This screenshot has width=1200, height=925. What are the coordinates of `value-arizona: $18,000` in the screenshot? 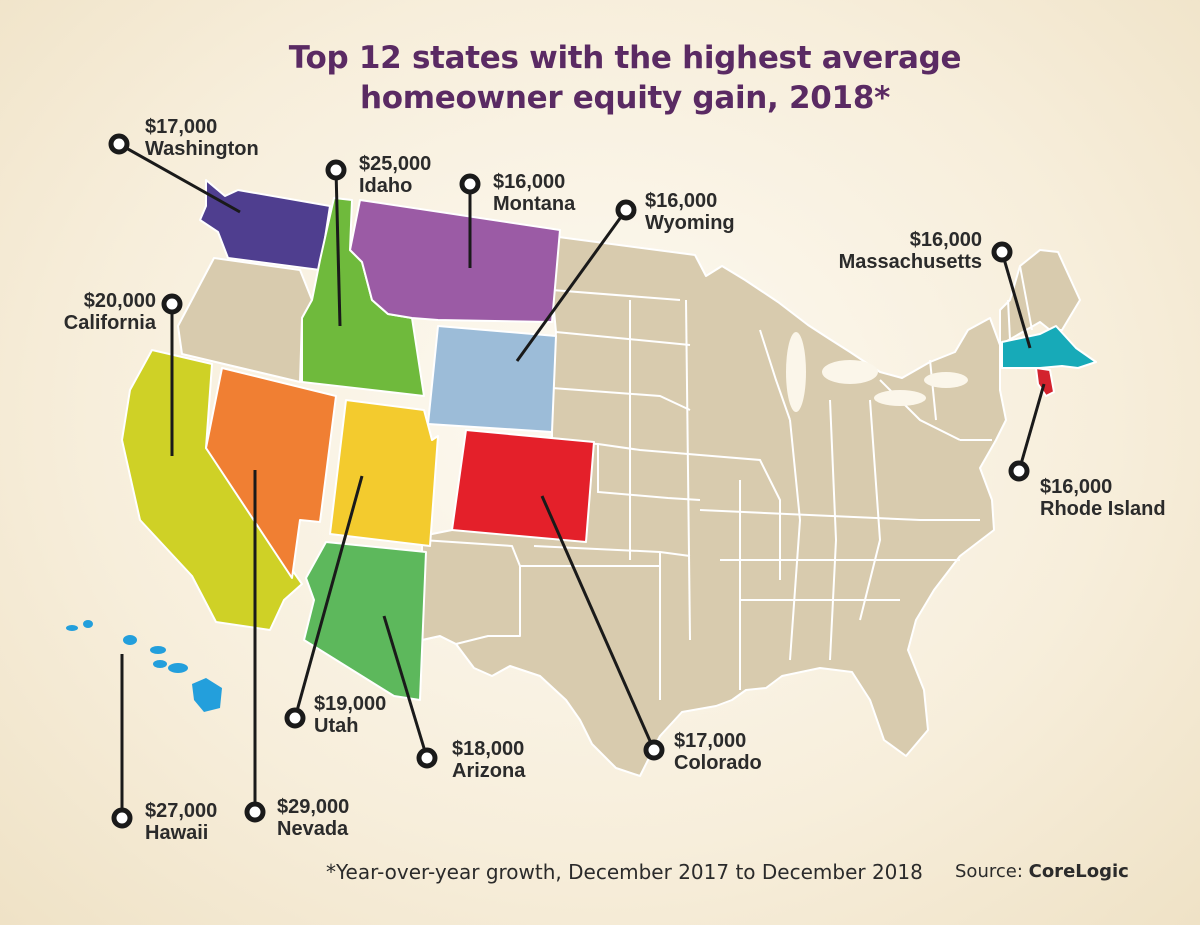 It's located at (488, 749).